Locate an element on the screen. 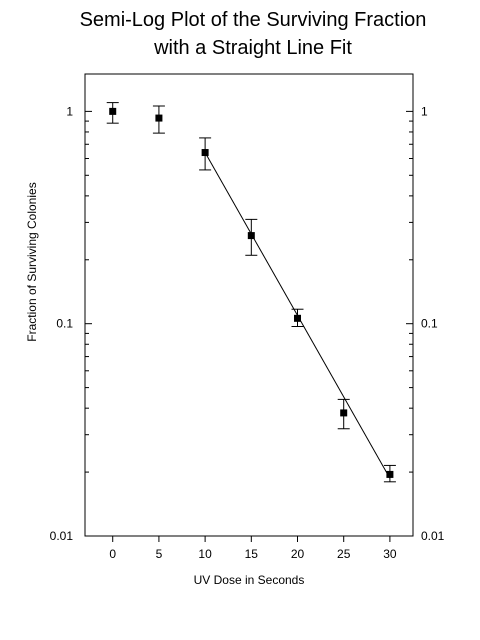  x-tick-label: 0 is located at coordinates (112, 554).